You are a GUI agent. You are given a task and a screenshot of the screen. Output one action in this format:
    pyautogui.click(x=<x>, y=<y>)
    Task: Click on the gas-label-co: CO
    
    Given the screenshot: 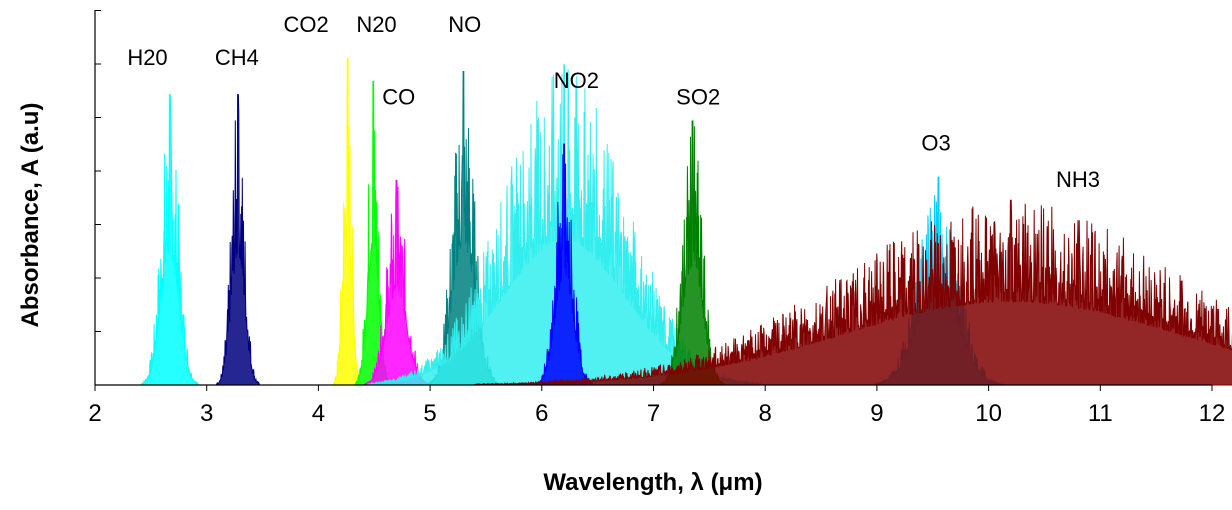 What is the action you would take?
    pyautogui.click(x=398, y=97)
    